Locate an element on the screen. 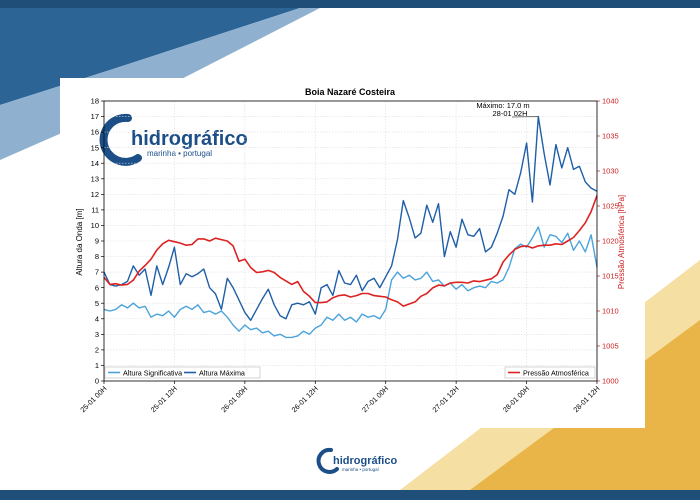  x-tick-label: 25-01 00H is located at coordinates (93, 399).